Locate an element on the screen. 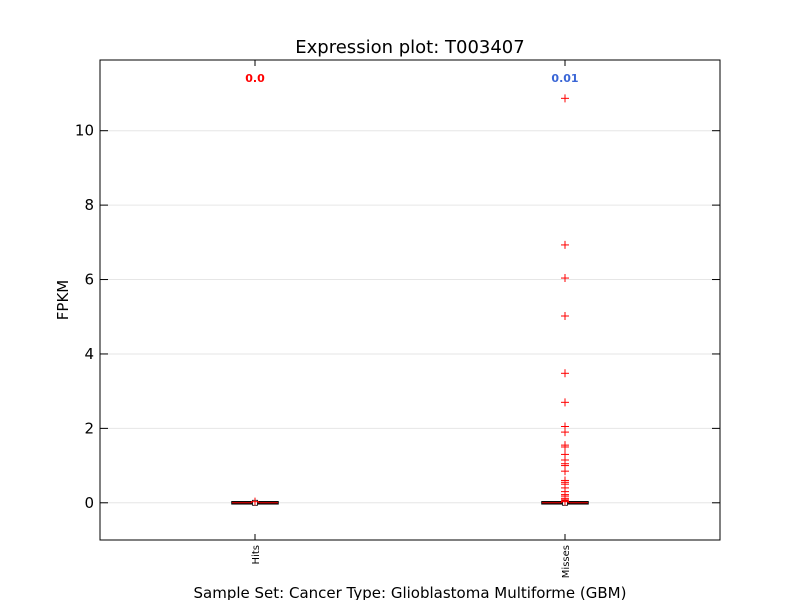  y-tick-label: 8 is located at coordinates (89, 205).